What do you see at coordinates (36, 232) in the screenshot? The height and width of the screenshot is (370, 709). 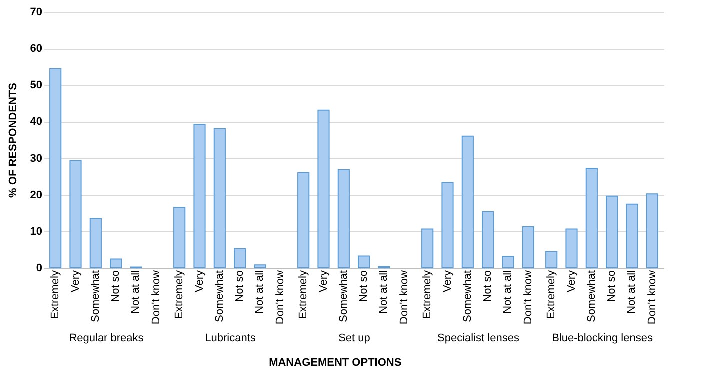 I see `y-tick-label: 10` at bounding box center [36, 232].